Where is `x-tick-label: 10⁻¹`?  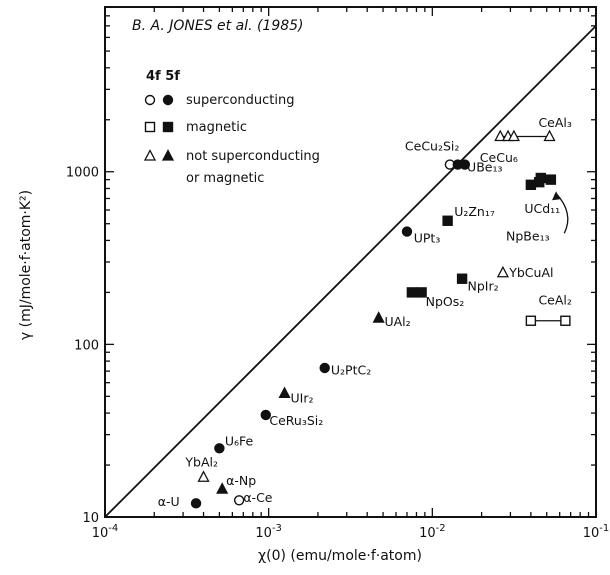
x-tick-label: 10⁻¹ is located at coordinates (596, 532).